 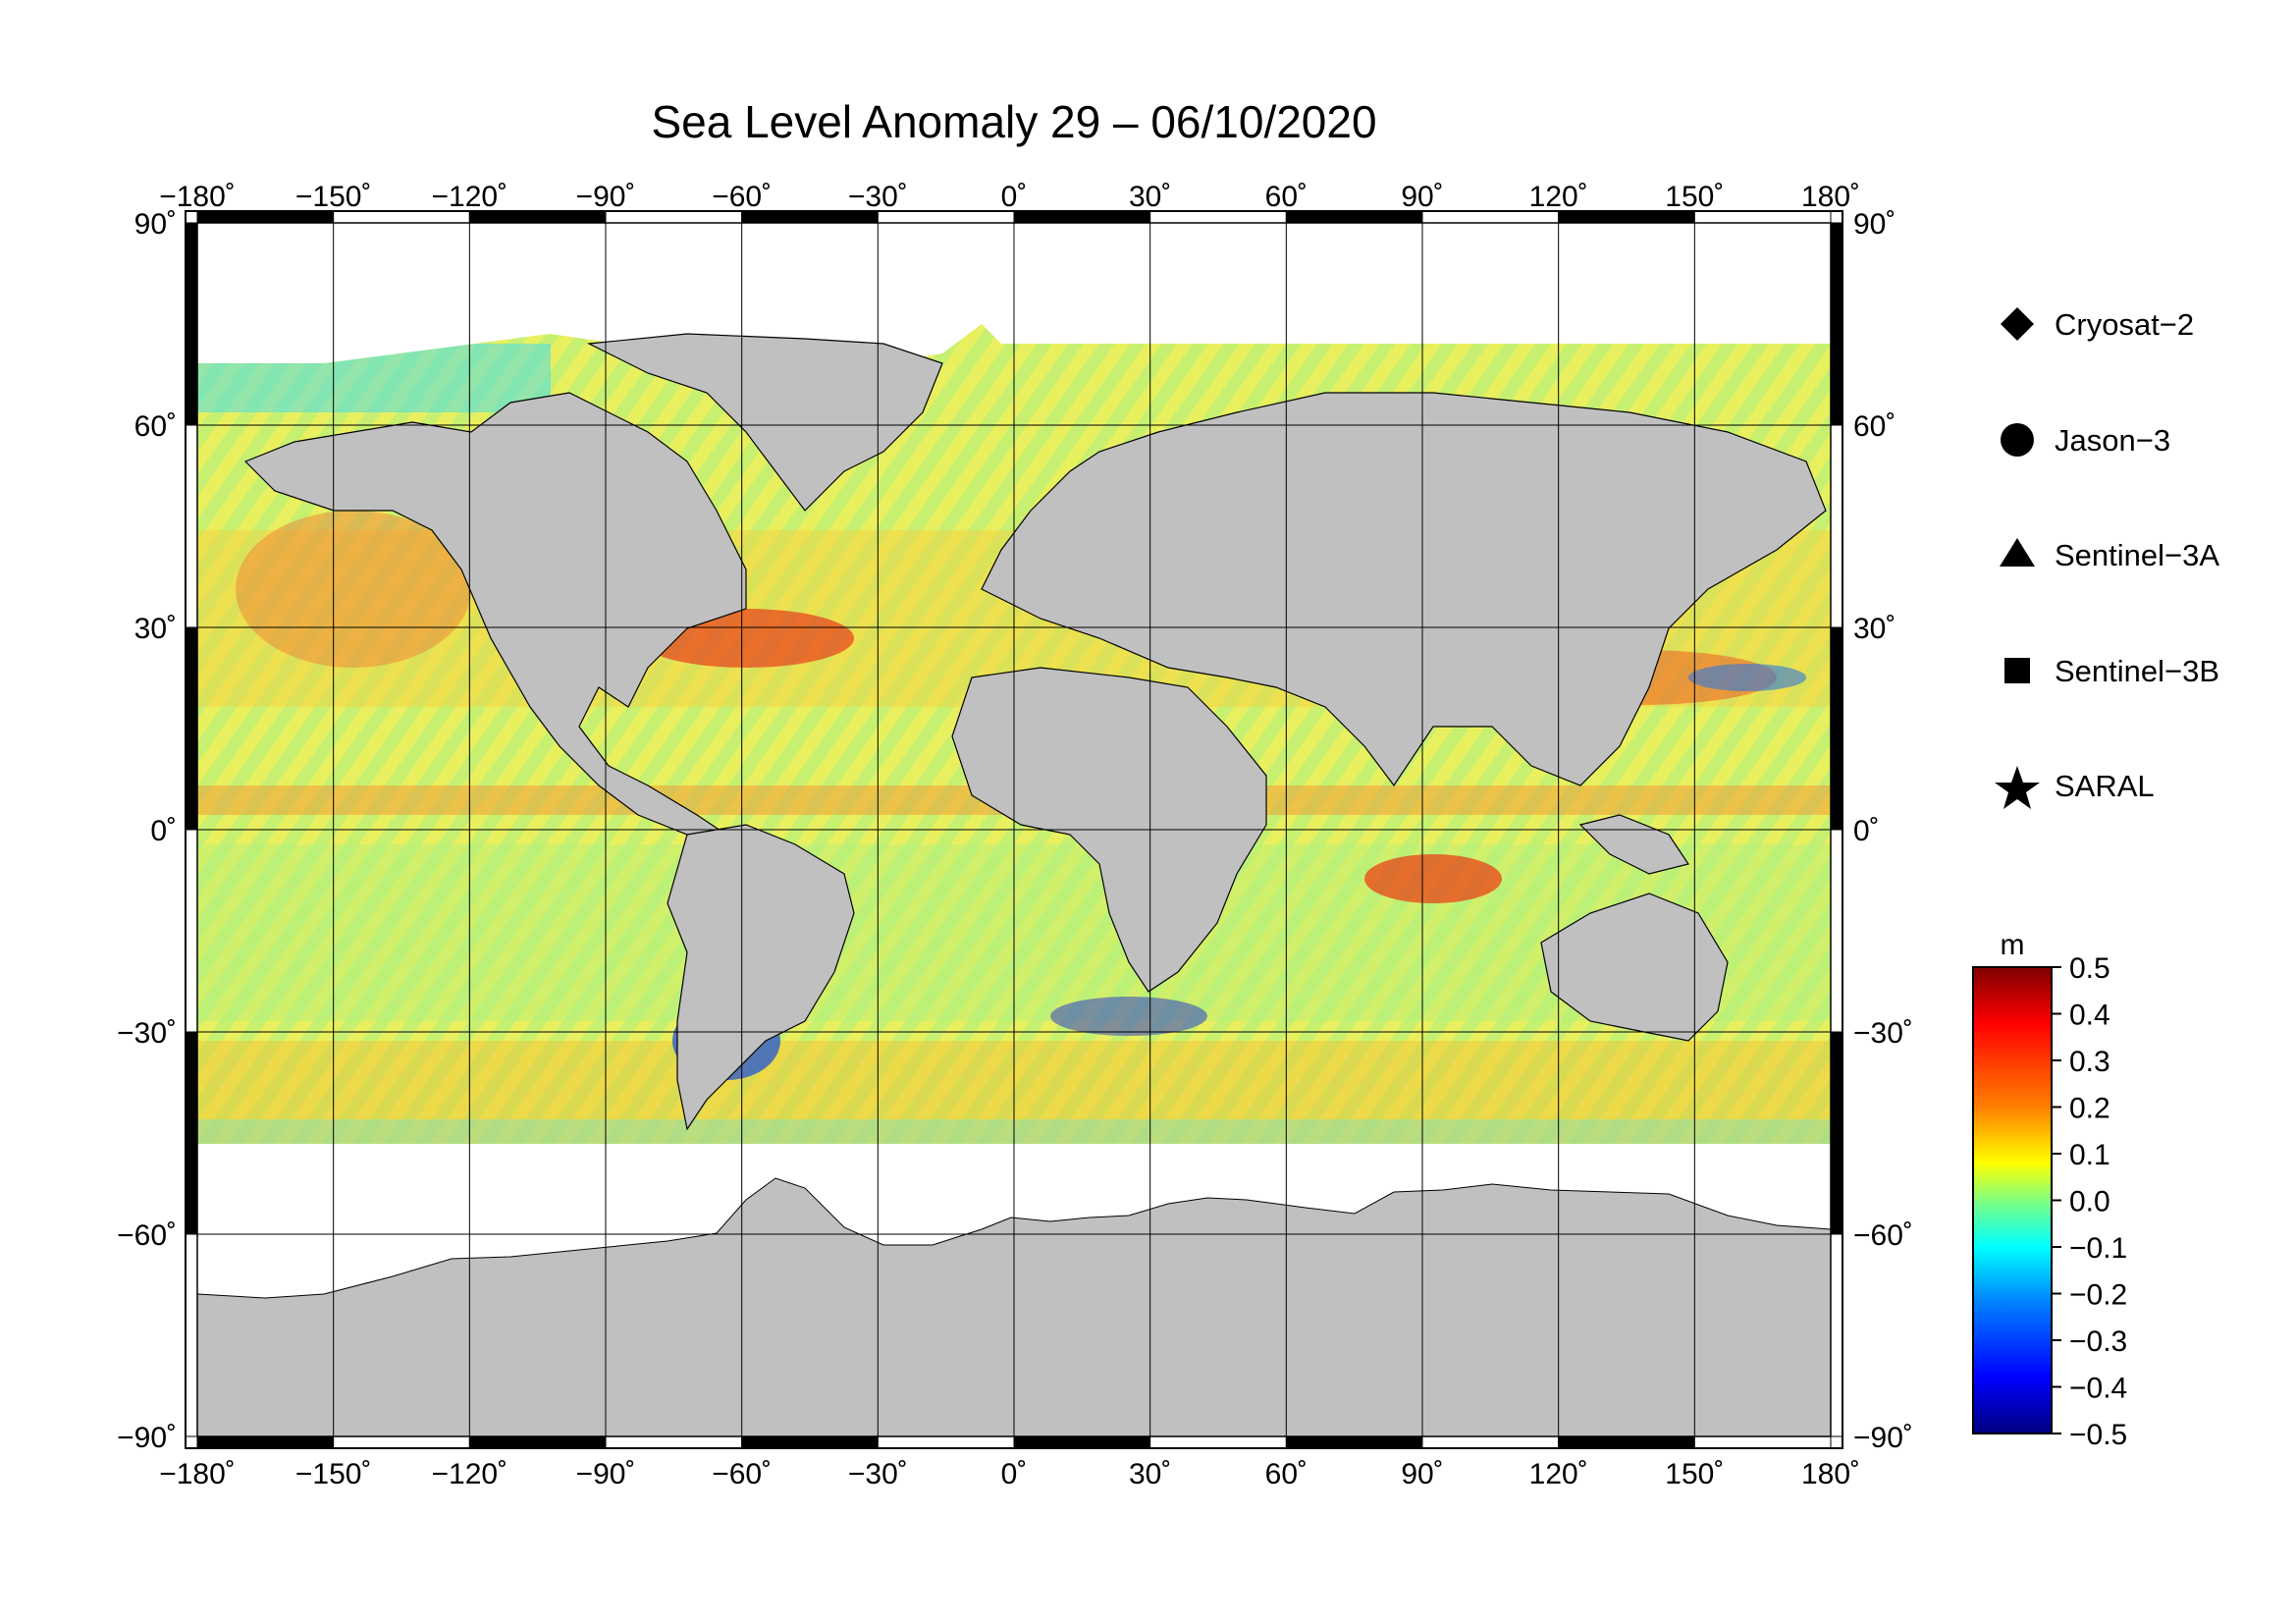 I want to click on colorbar: m 0.5 0.4 0.3 0.2 0.1 0.0 −0.1 −0.2 −0.3 −0.4 −0.5, so click(x=2049, y=1190).